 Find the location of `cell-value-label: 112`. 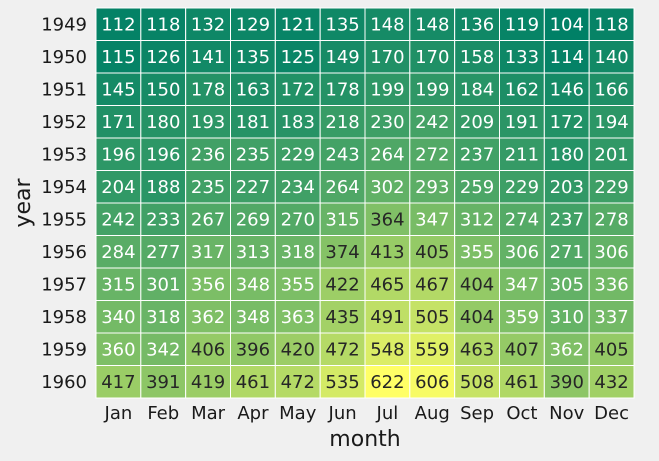

cell-value-label: 112 is located at coordinates (118, 24).